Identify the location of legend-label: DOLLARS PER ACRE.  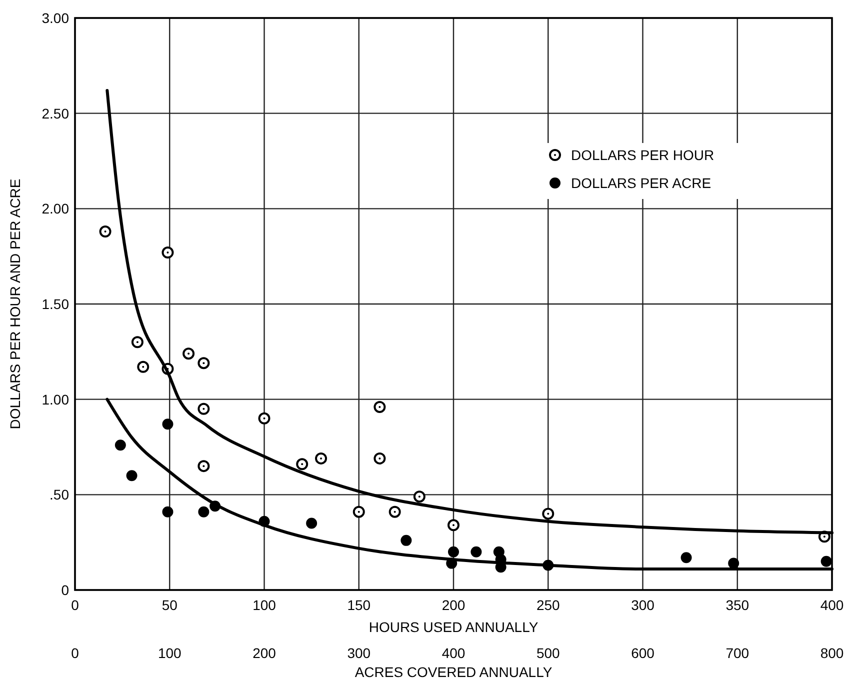
(641, 183).